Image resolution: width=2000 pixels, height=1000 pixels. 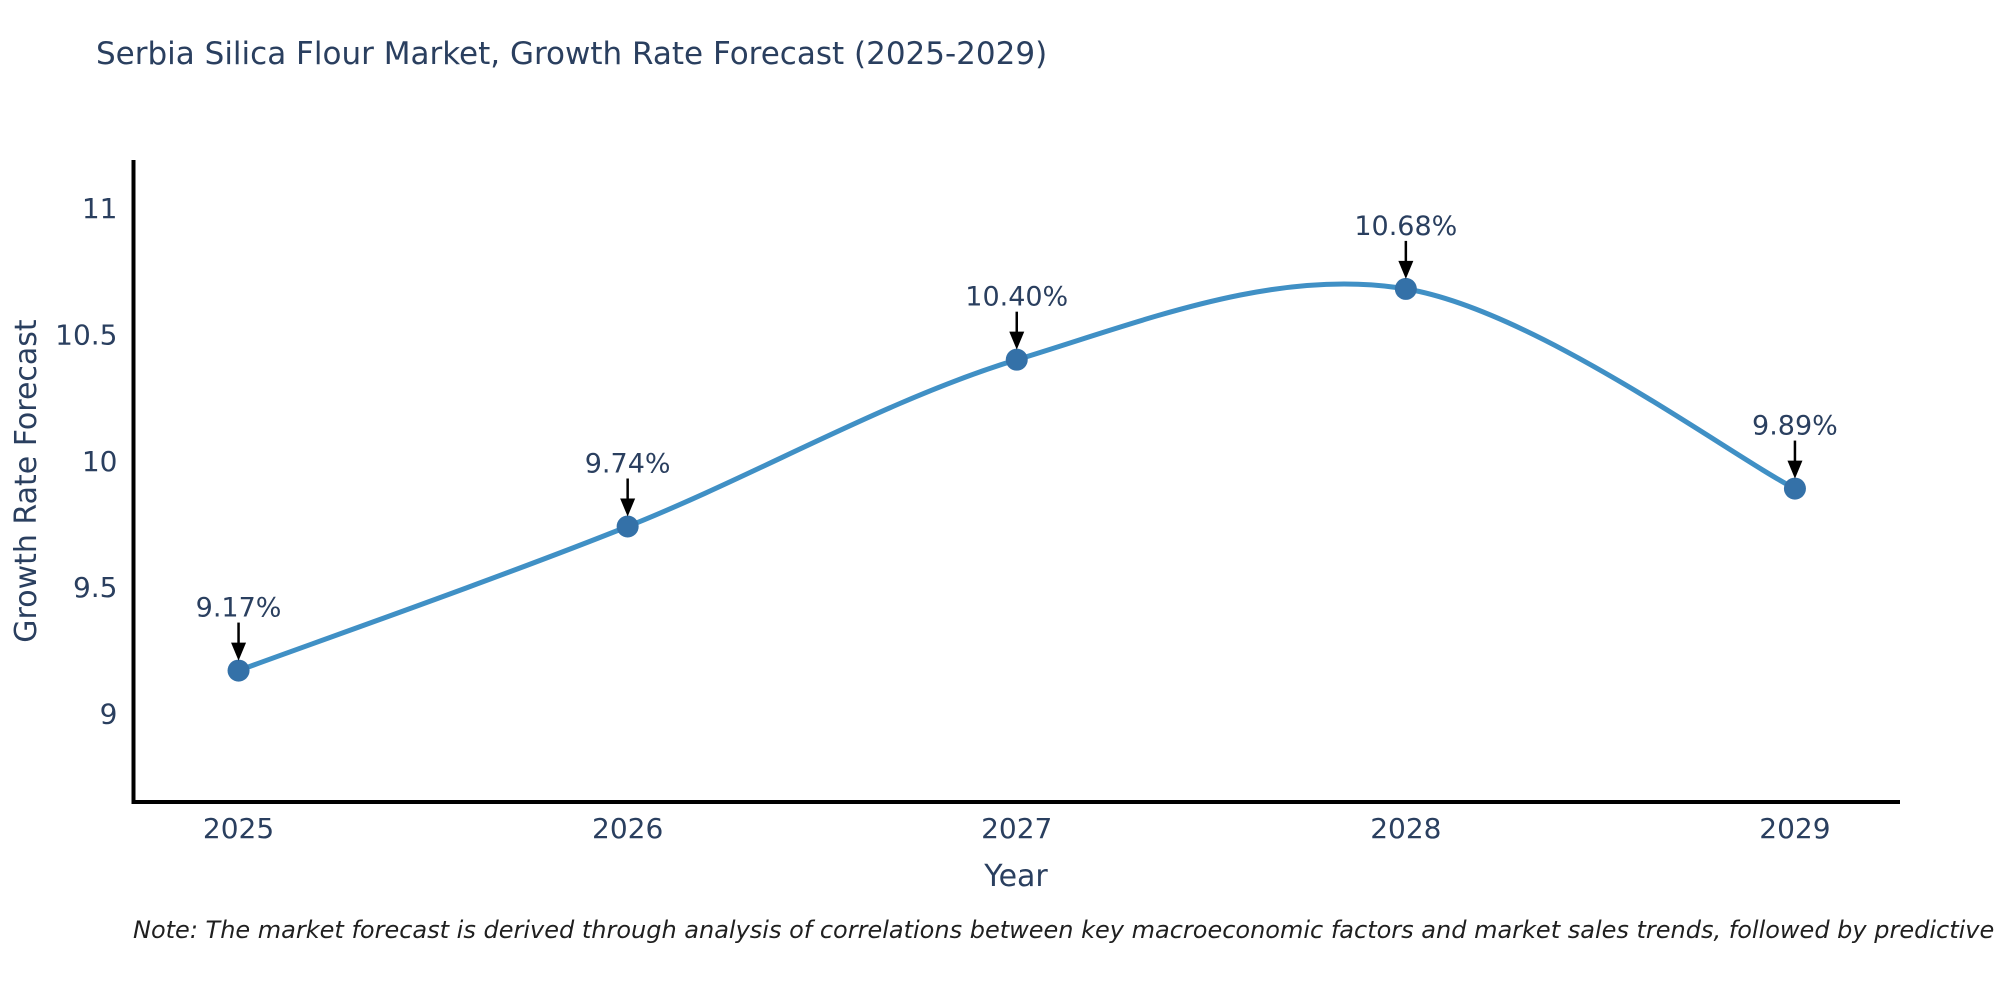 I want to click on data-point-label: 9.89%, so click(x=1795, y=426).